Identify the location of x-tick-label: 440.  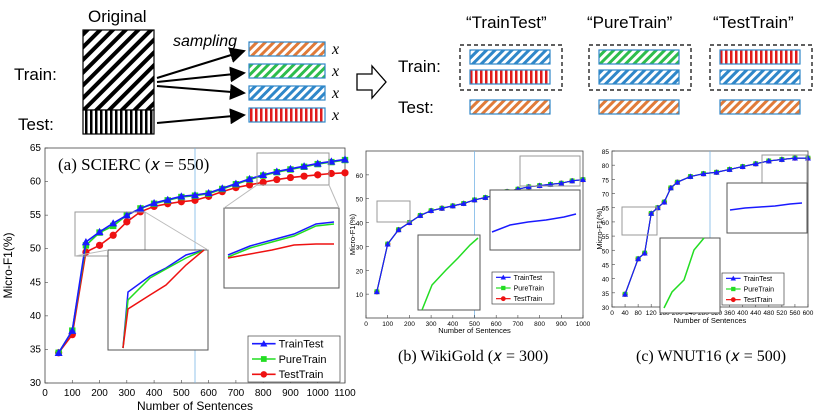
(755, 313).